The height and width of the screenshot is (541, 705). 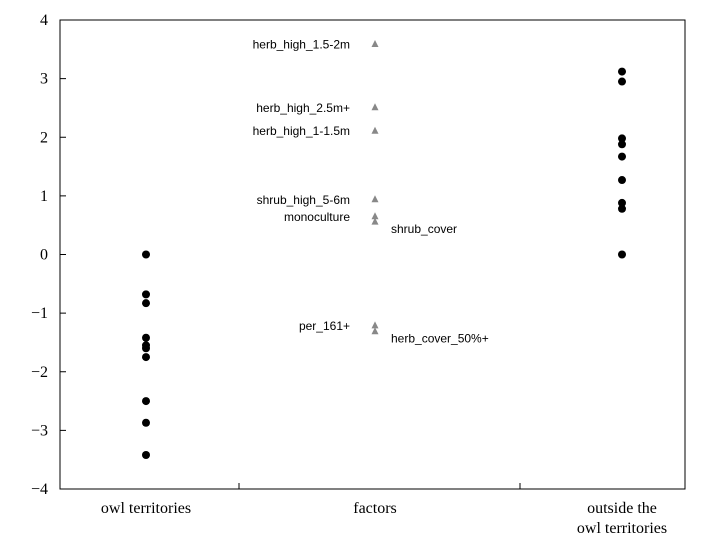 What do you see at coordinates (424, 229) in the screenshot?
I see `factor-label: shrub_cover` at bounding box center [424, 229].